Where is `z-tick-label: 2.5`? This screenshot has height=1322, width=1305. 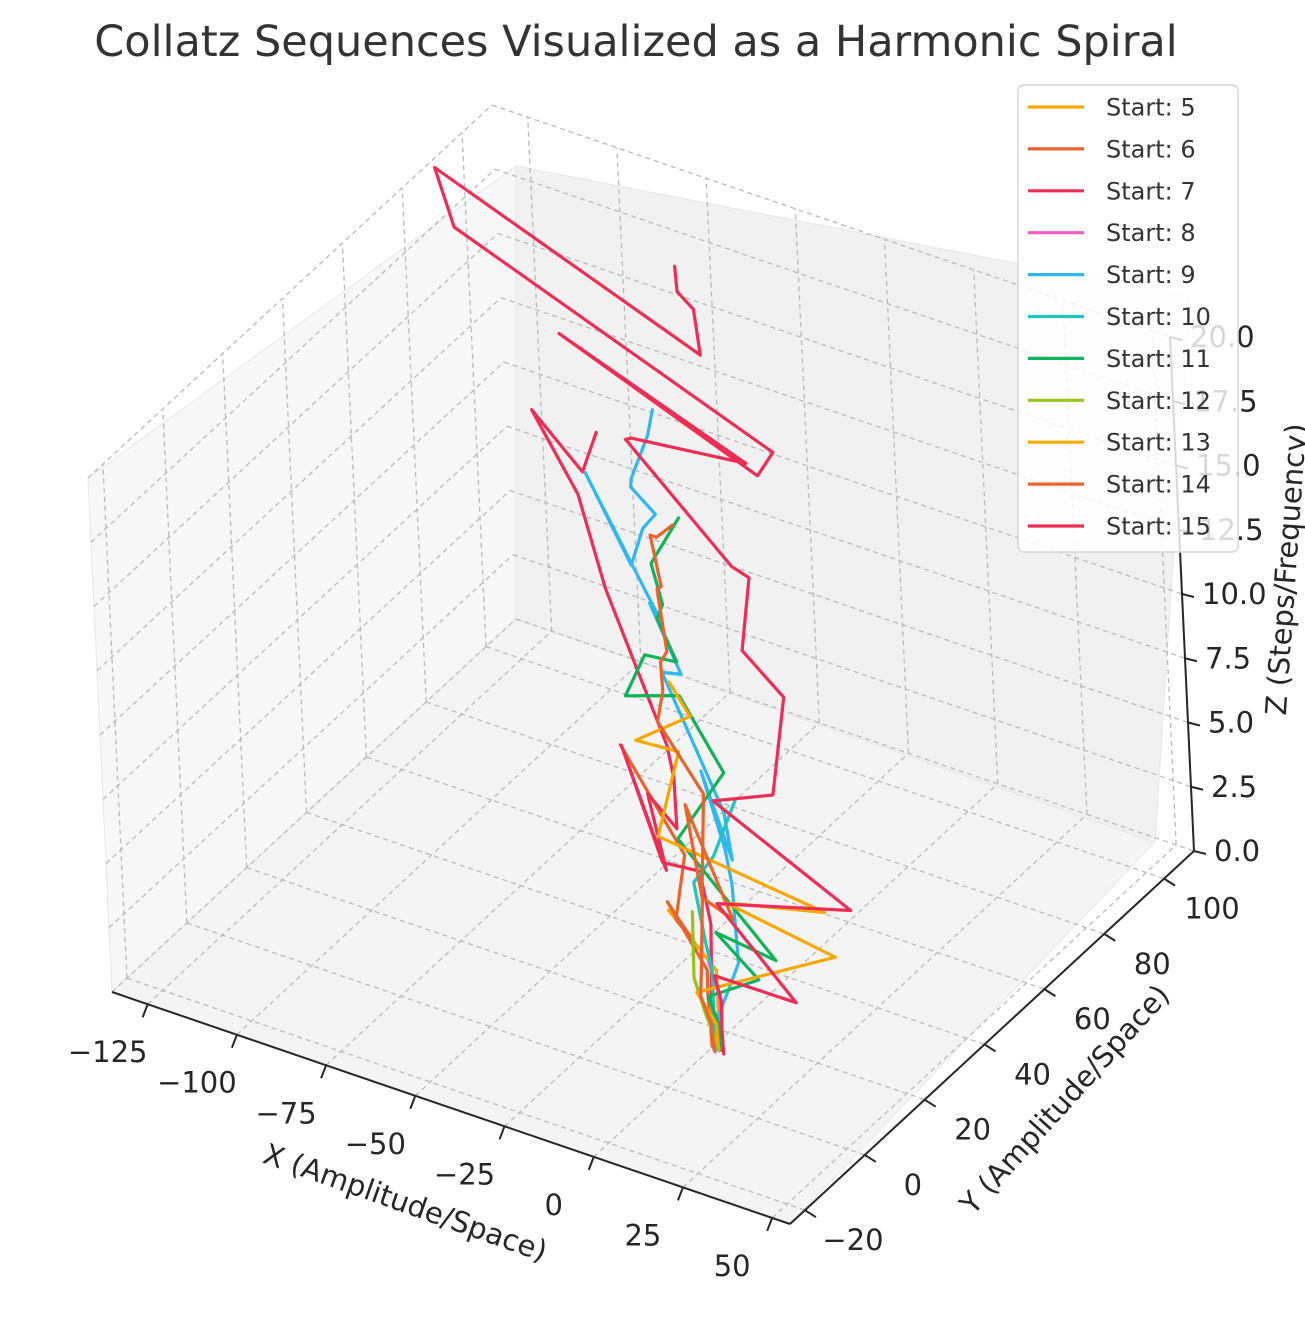
z-tick-label: 2.5 is located at coordinates (1234, 787).